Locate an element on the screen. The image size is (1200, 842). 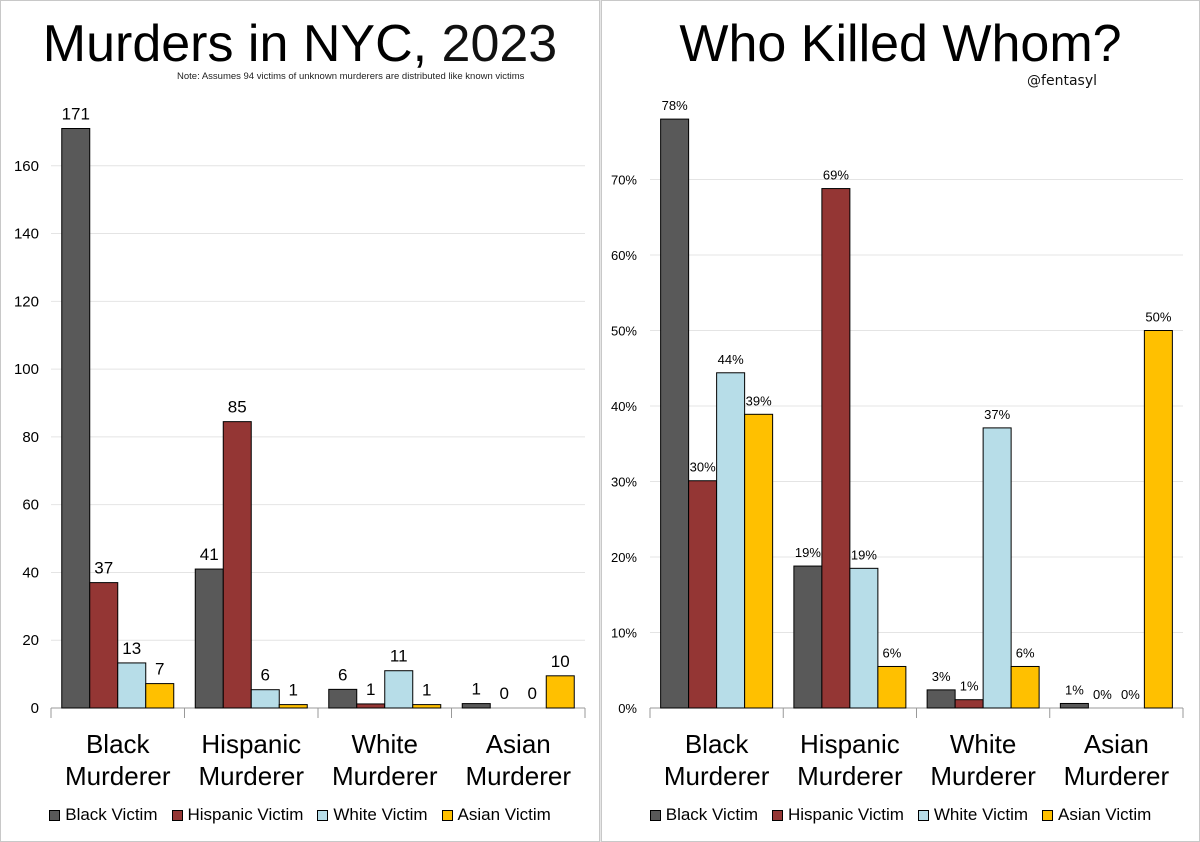
data-label: 11 is located at coordinates (399, 656).